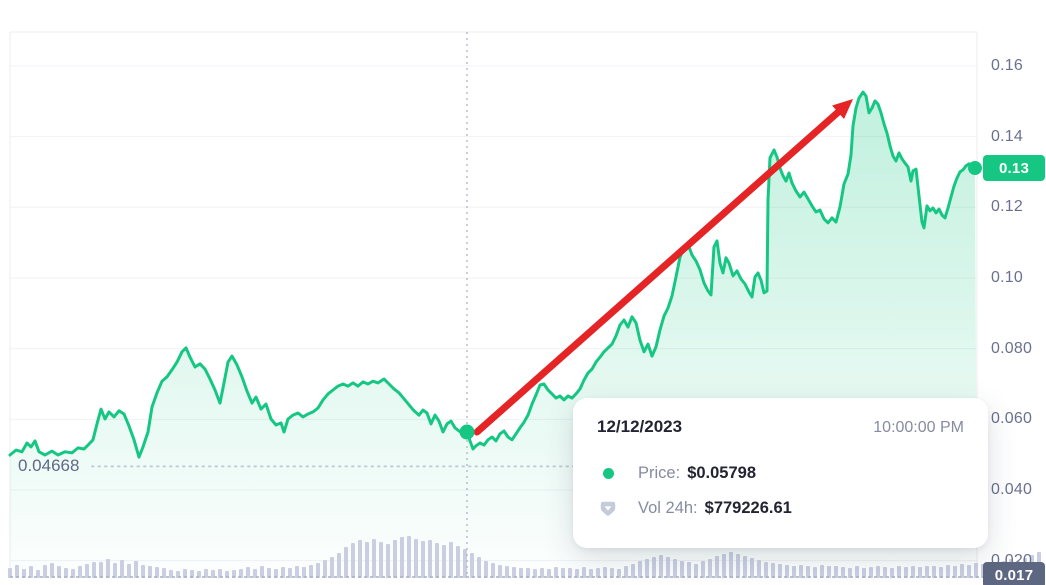 The image size is (1046, 585). I want to click on tooltip-date: 12/12/2023, so click(640, 426).